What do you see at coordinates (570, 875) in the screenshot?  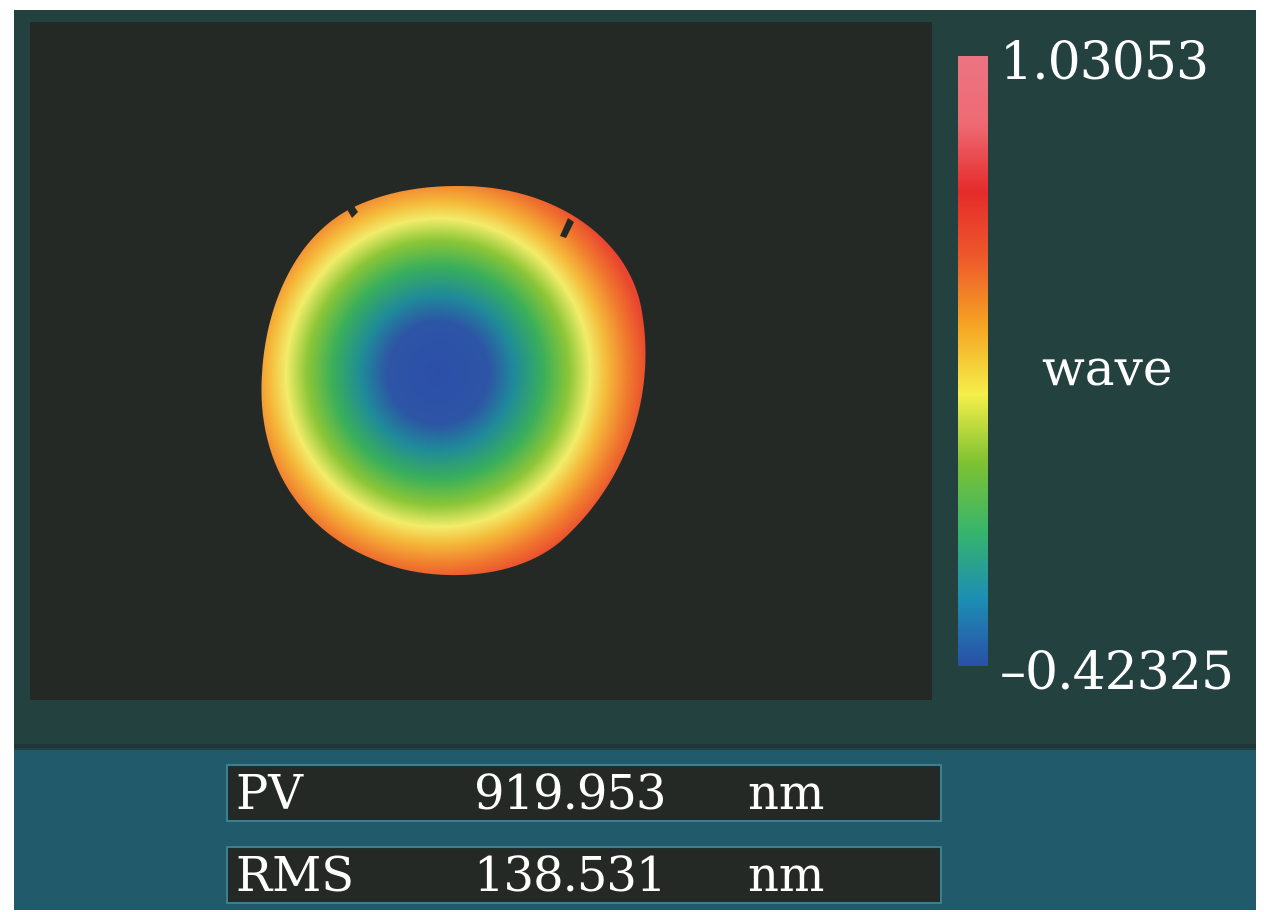 I see `rms-value: 138.531` at bounding box center [570, 875].